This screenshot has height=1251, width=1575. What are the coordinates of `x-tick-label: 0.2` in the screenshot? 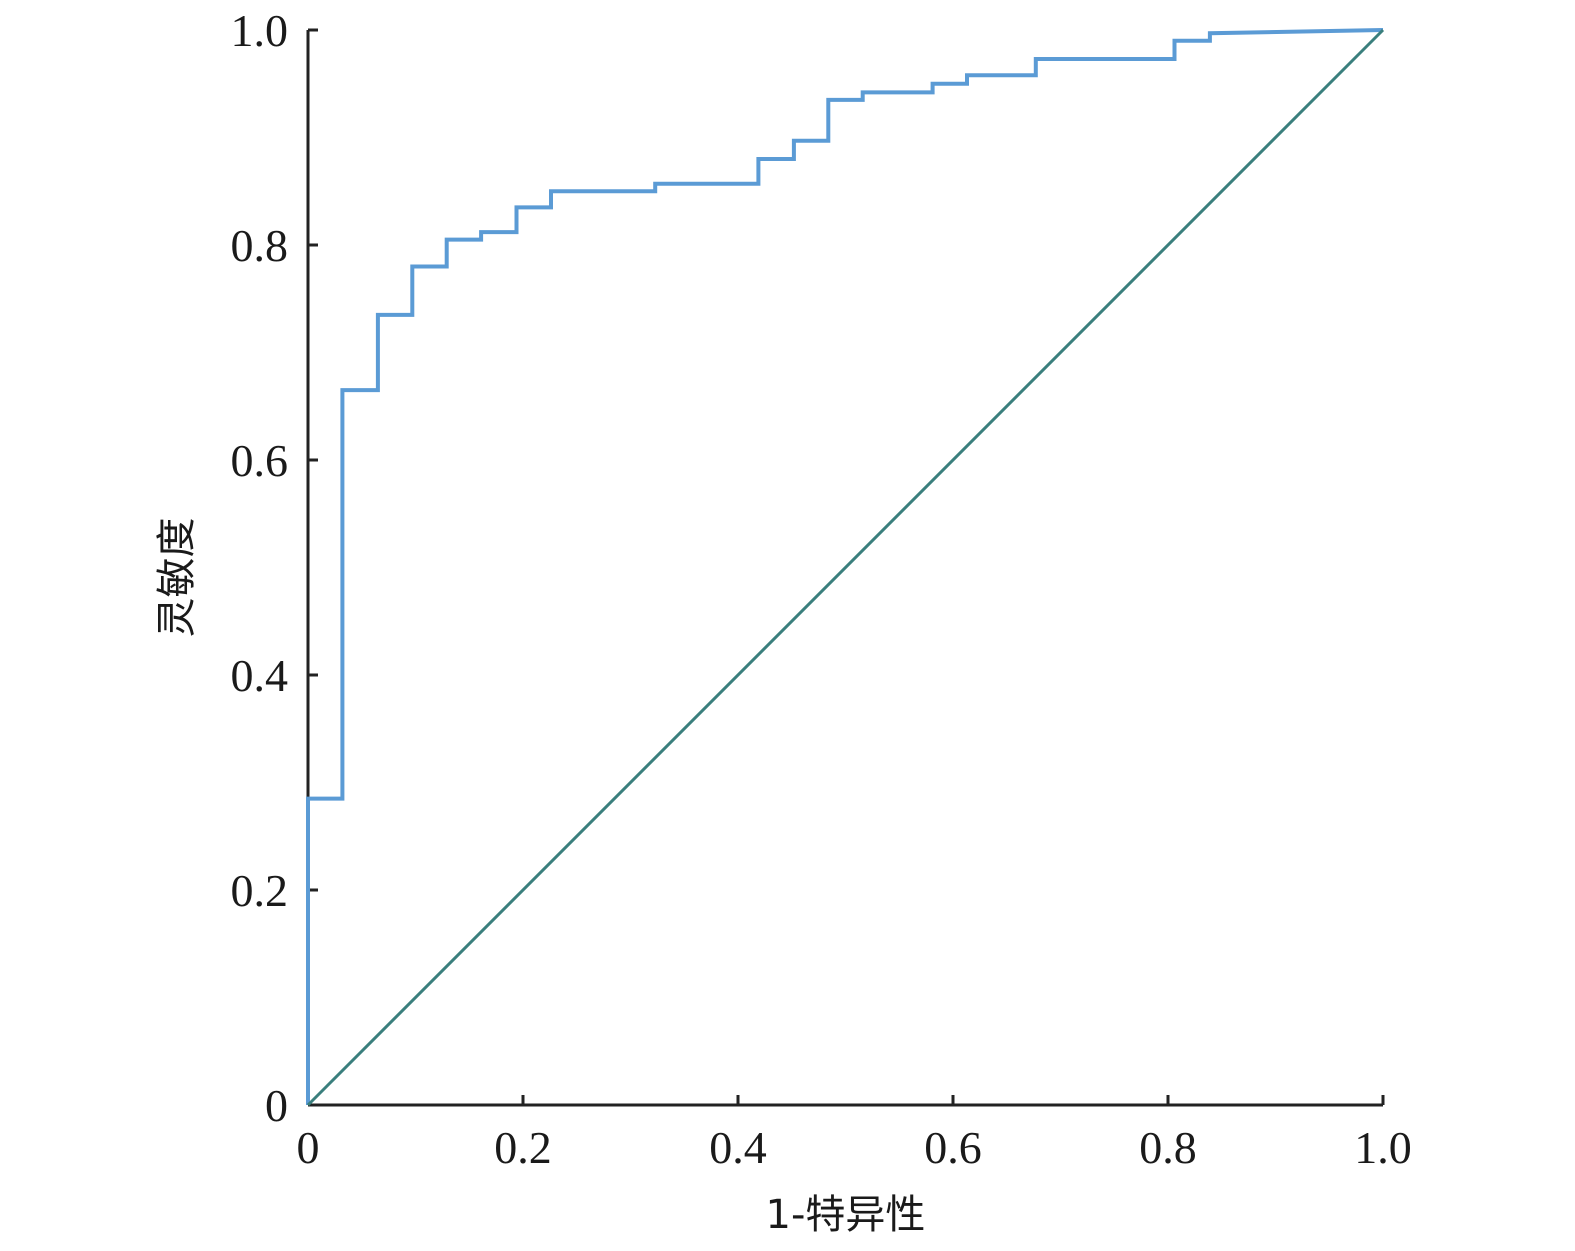 It's located at (523, 1147).